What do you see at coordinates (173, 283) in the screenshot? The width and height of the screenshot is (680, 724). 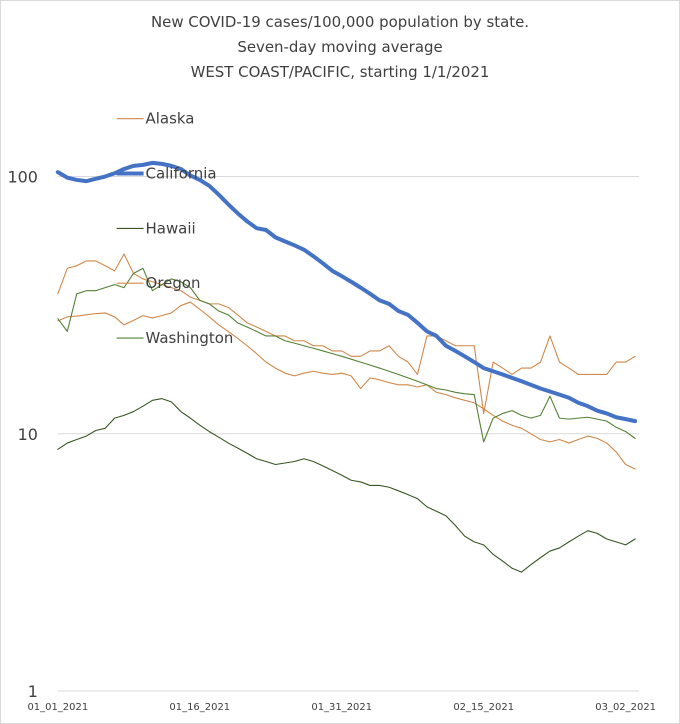 I see `legend-label-oregon: Oregon` at bounding box center [173, 283].